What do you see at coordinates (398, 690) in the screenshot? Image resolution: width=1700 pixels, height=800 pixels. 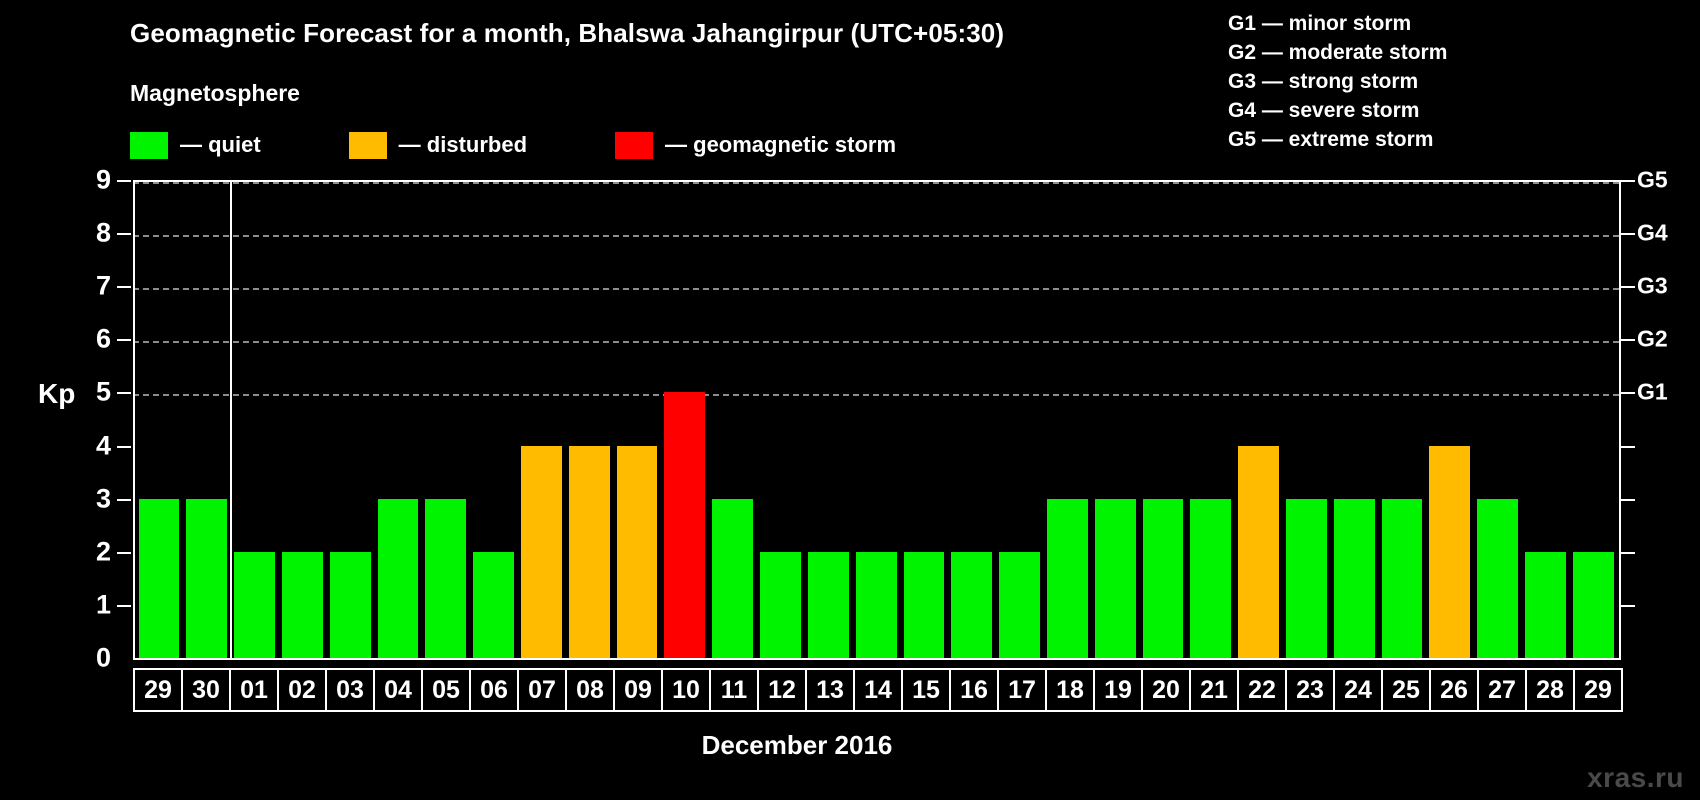 I see `date-label-5: 04` at bounding box center [398, 690].